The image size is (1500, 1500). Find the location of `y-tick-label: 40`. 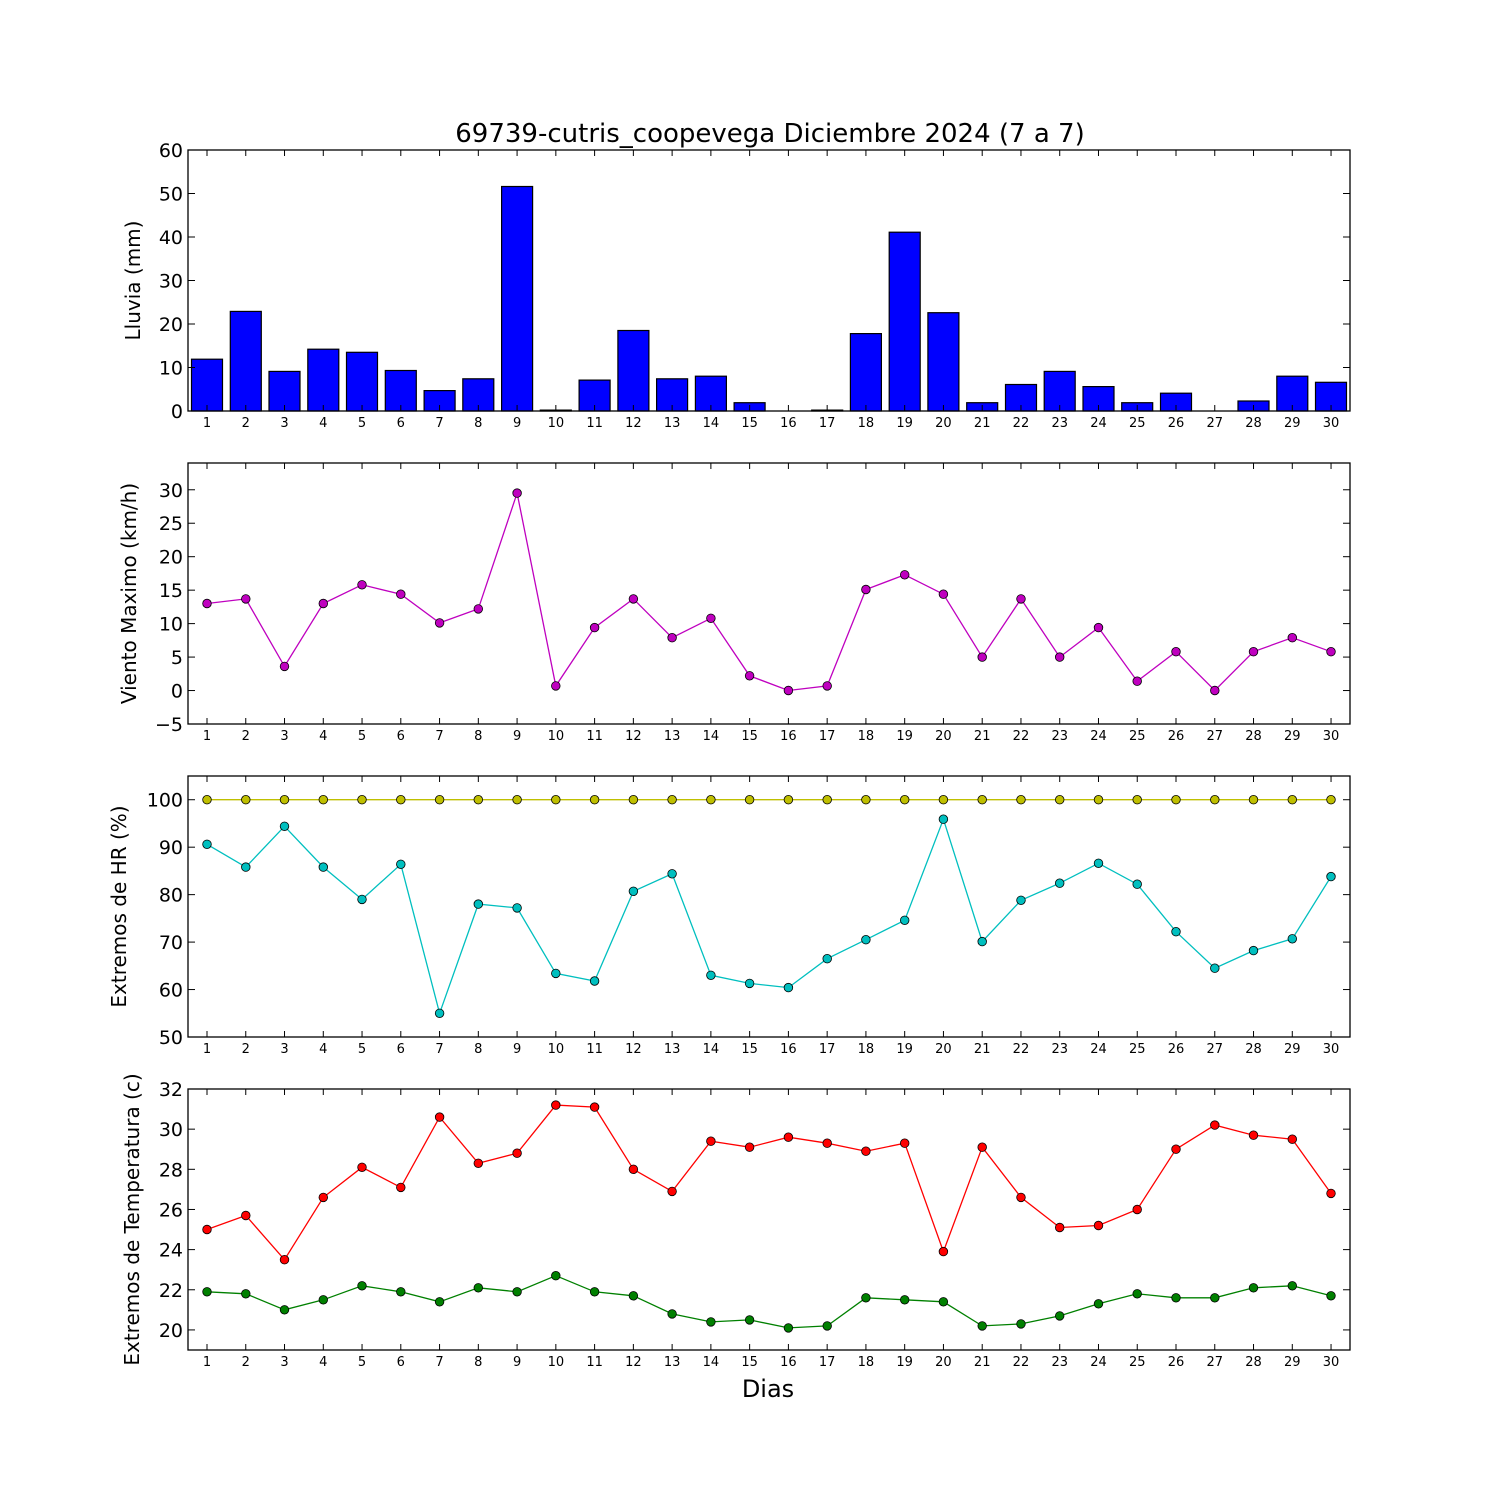

y-tick-label: 40 is located at coordinates (171, 238).